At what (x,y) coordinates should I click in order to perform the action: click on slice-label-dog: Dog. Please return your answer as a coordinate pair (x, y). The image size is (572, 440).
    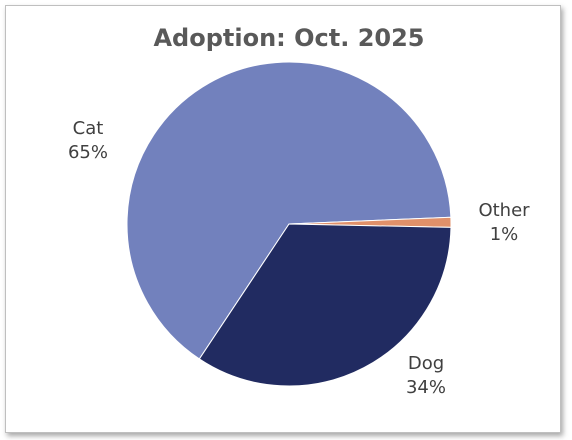
    Looking at the image, I should click on (426, 363).